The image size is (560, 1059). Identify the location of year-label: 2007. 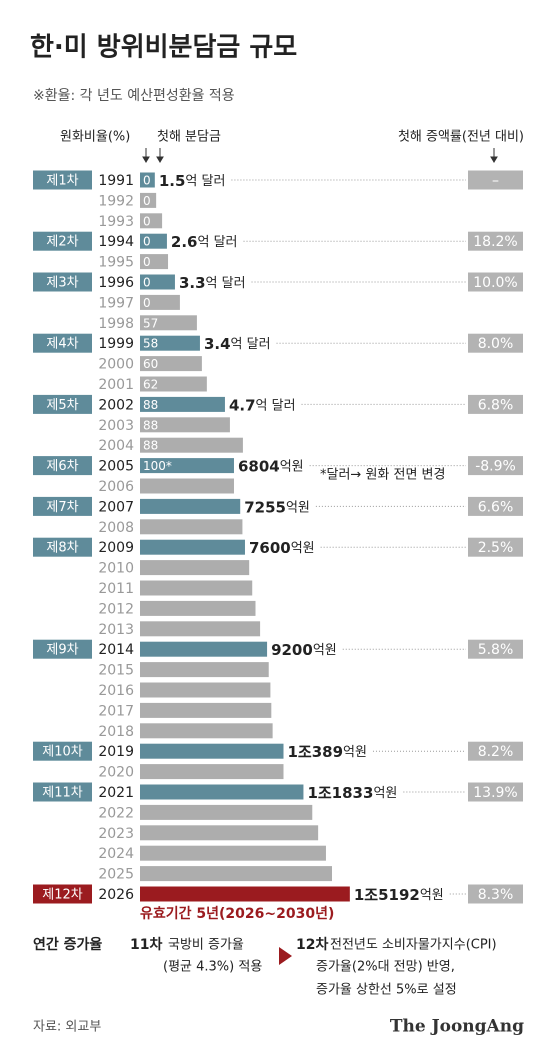
(116, 507).